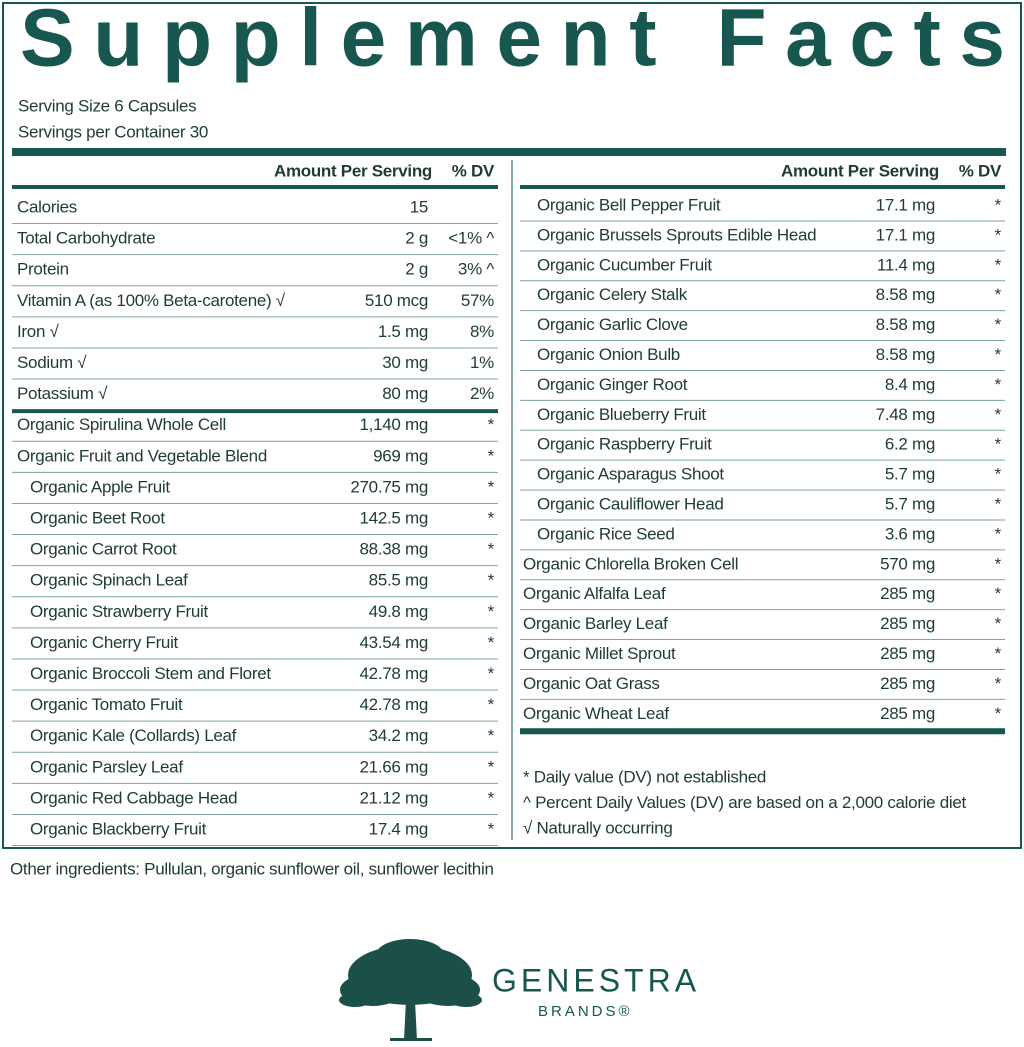  What do you see at coordinates (585, 1011) in the screenshot?
I see `brand-sub: BRANDS®` at bounding box center [585, 1011].